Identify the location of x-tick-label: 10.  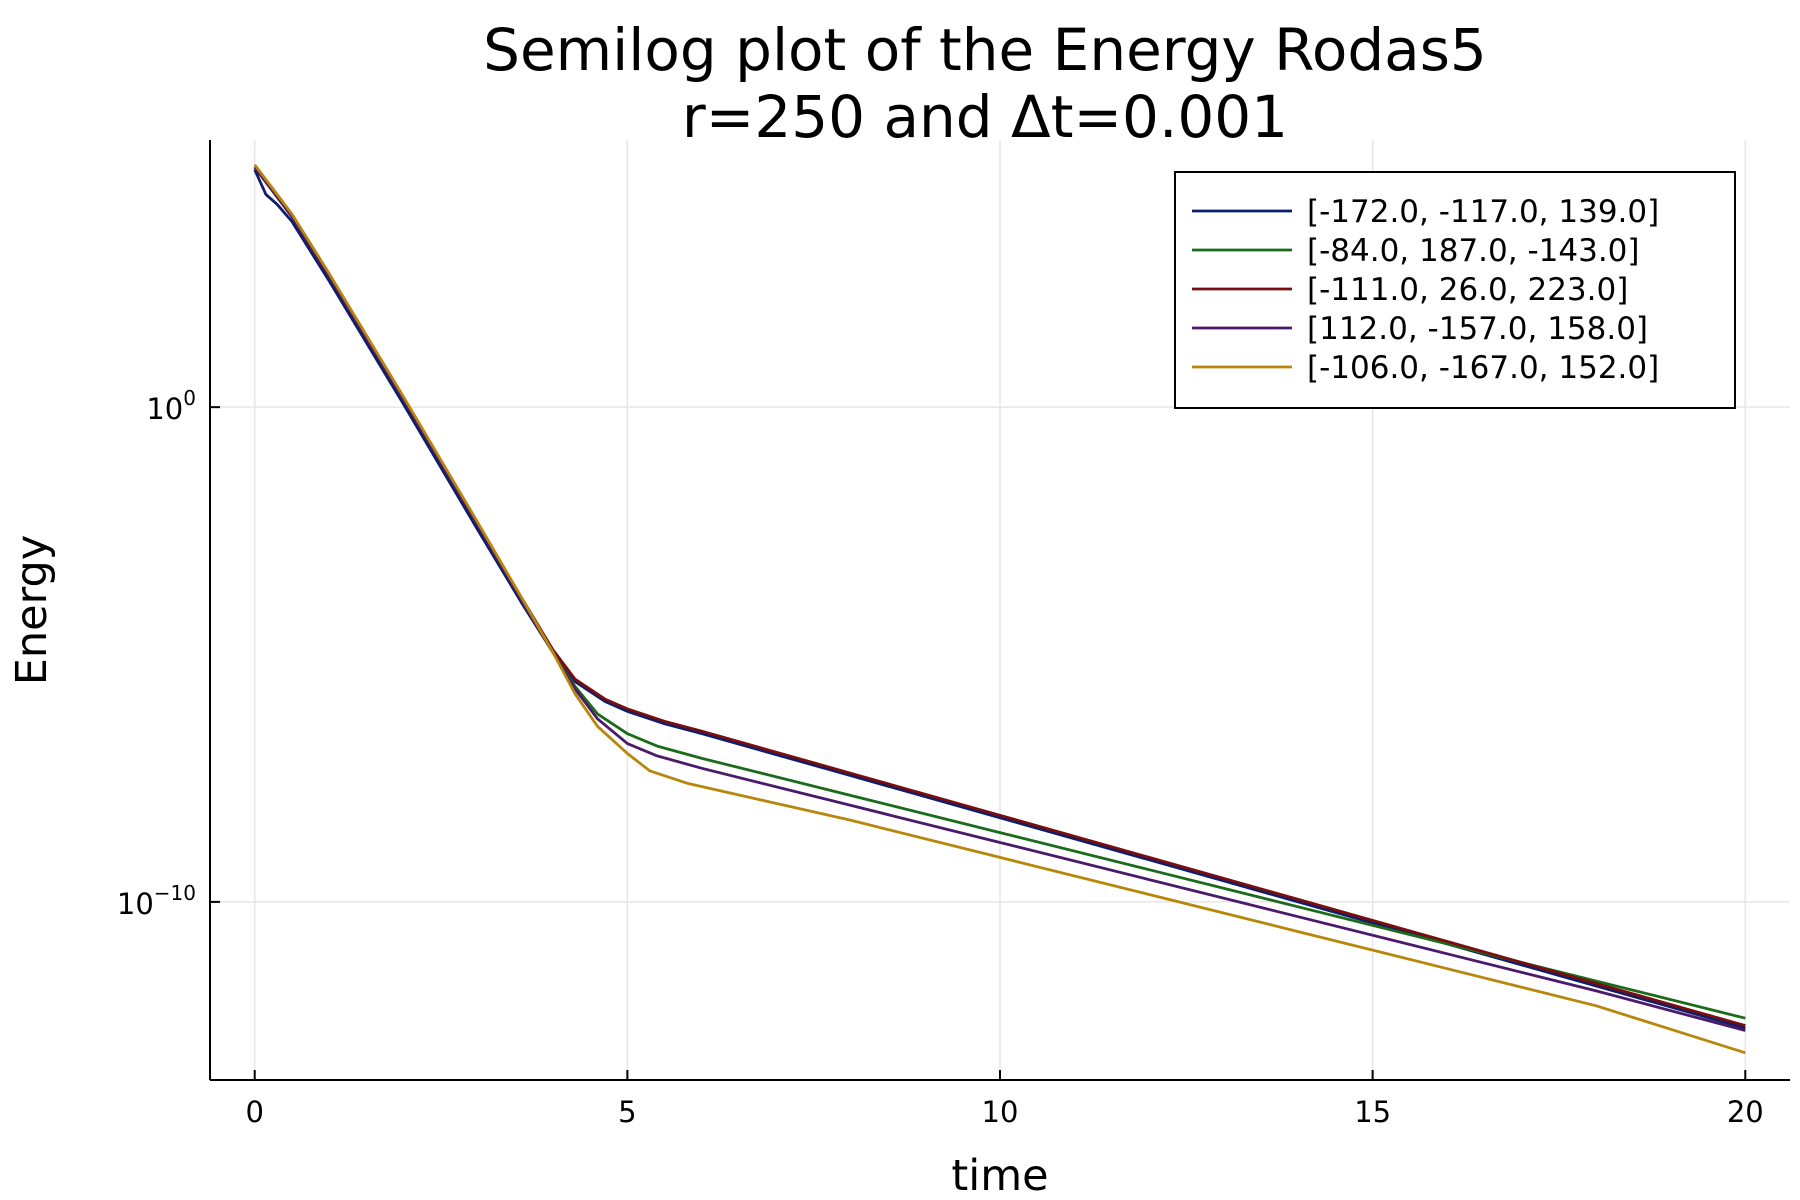
(1000, 1112).